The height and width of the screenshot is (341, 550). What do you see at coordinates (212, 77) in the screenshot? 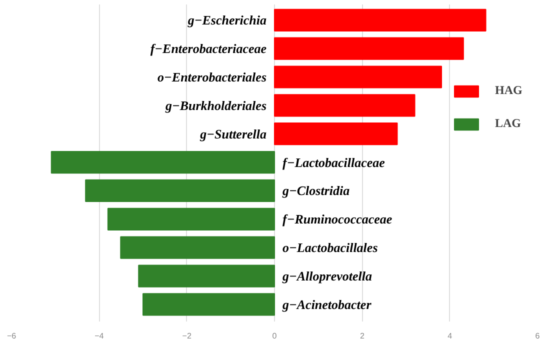
I see `y-tick-label: o−Enterobacteriales` at bounding box center [212, 77].